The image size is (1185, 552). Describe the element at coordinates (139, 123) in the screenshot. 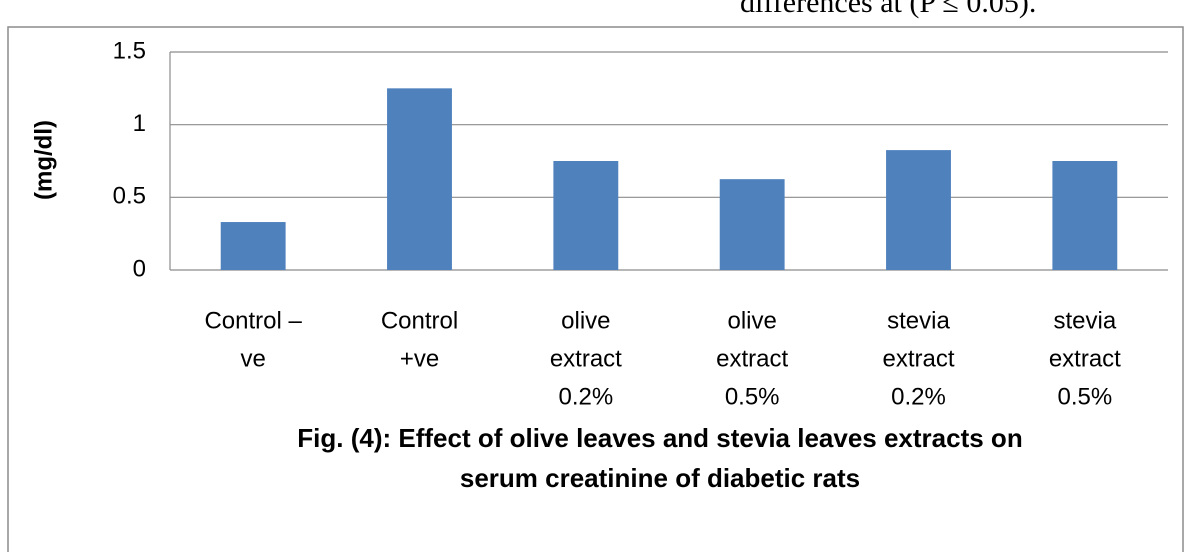

I see `y-tick-label: 1` at that location.